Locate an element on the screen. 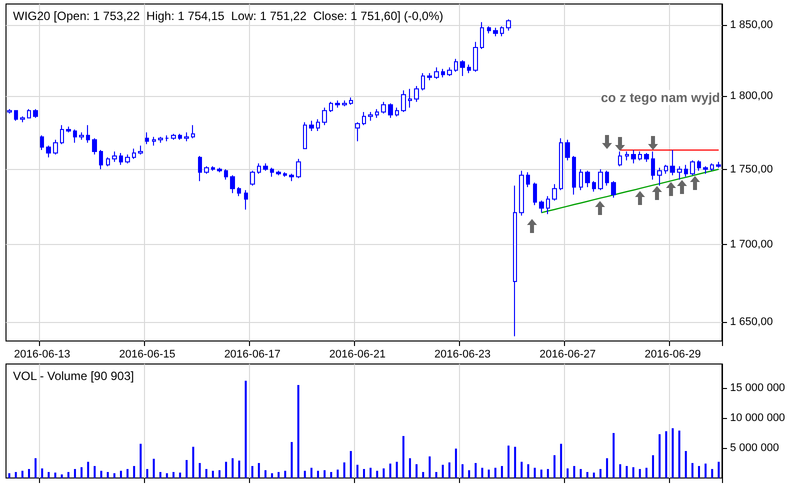 The image size is (800, 500). y-tick-label: 1 800,00 is located at coordinates (751, 96).